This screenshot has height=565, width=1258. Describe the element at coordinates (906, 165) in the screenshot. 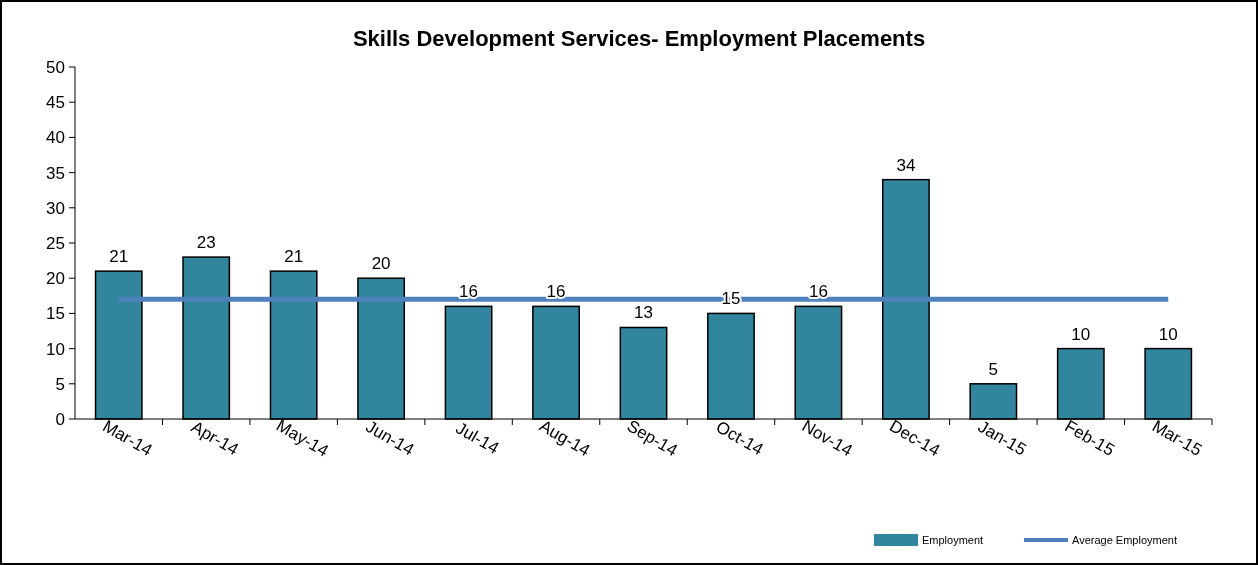

I see `data-label: 34` at that location.